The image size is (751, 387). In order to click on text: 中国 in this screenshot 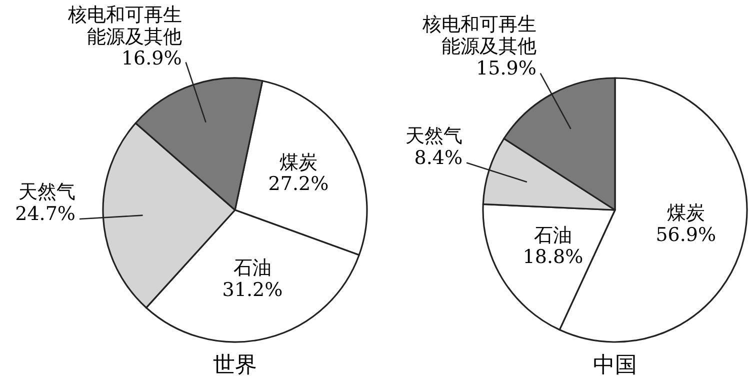, I will do `click(615, 365)`.